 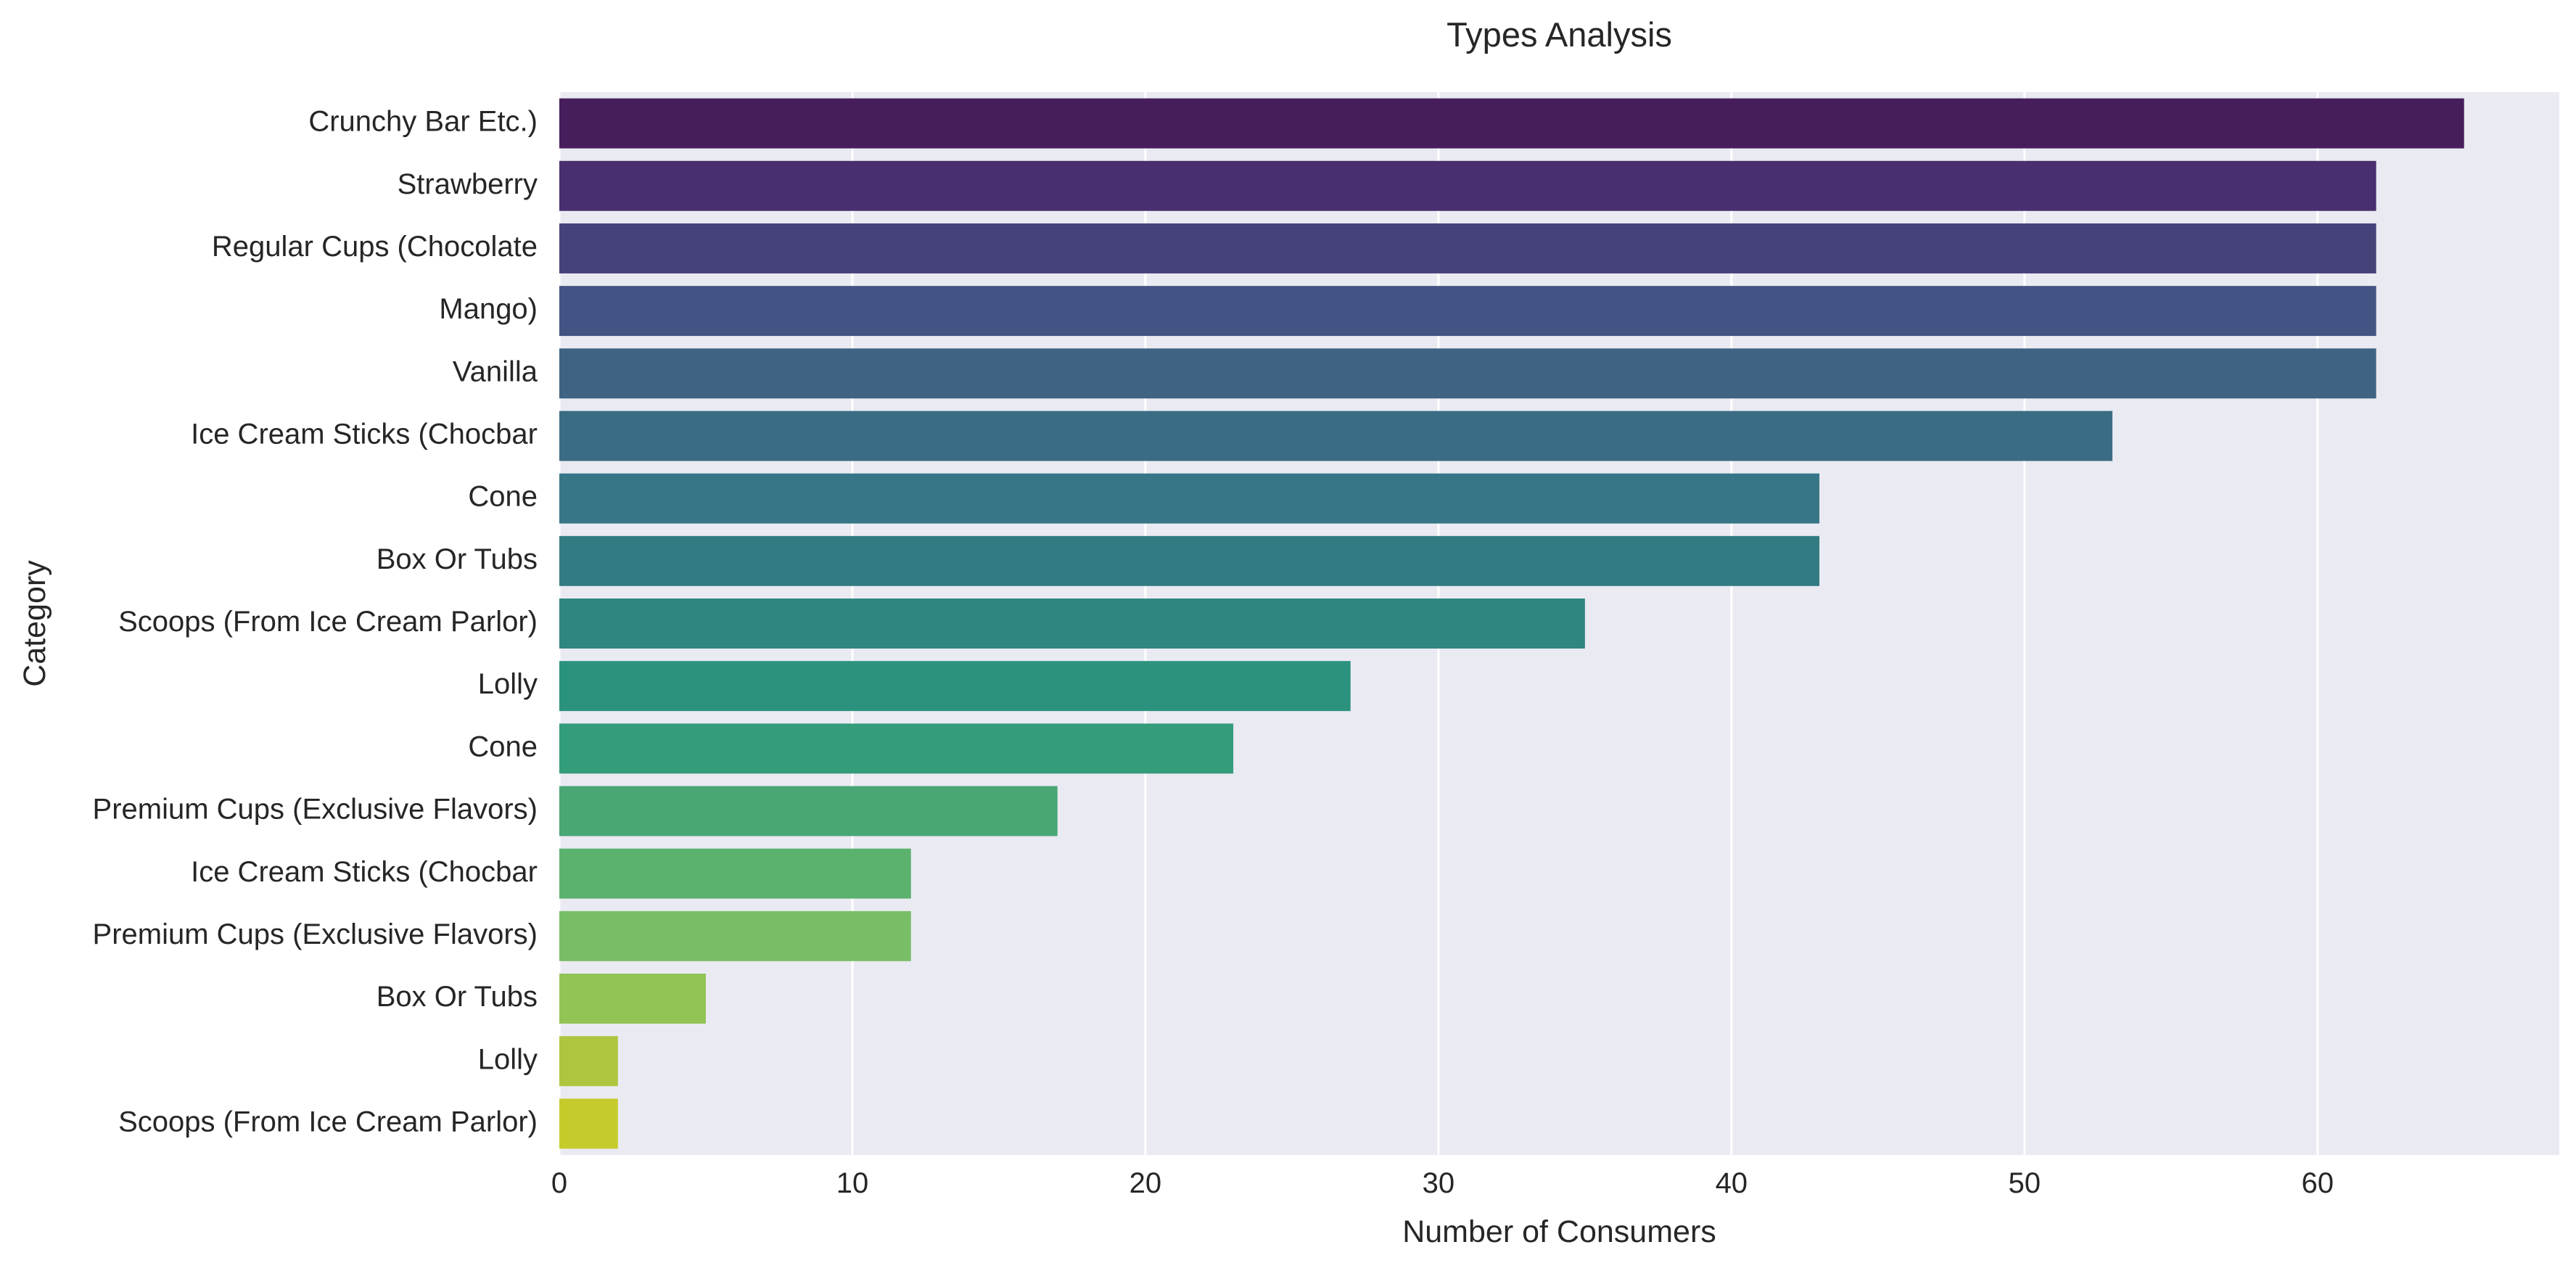 What do you see at coordinates (1559, 1231) in the screenshot?
I see `x-axis-label: Number of Consumers` at bounding box center [1559, 1231].